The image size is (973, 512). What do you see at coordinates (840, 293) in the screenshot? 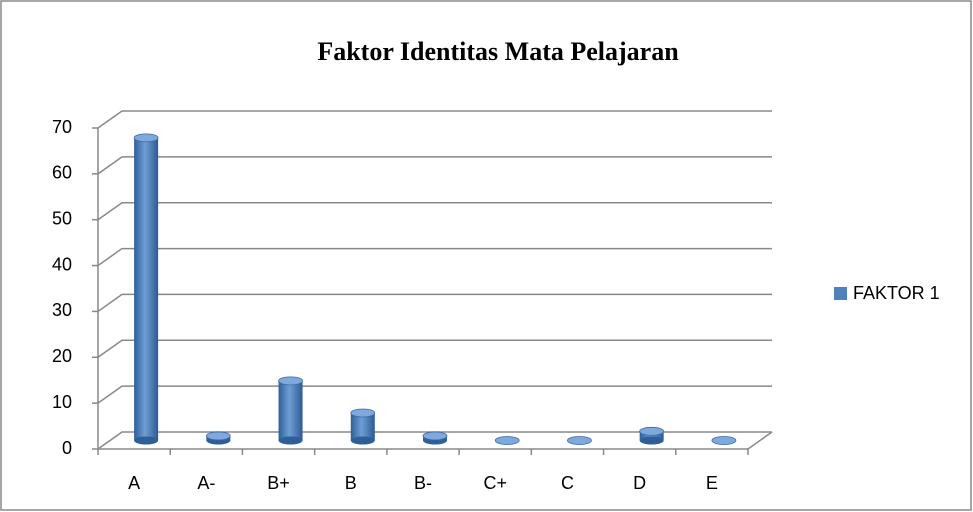
I see `legend-swatch` at bounding box center [840, 293].